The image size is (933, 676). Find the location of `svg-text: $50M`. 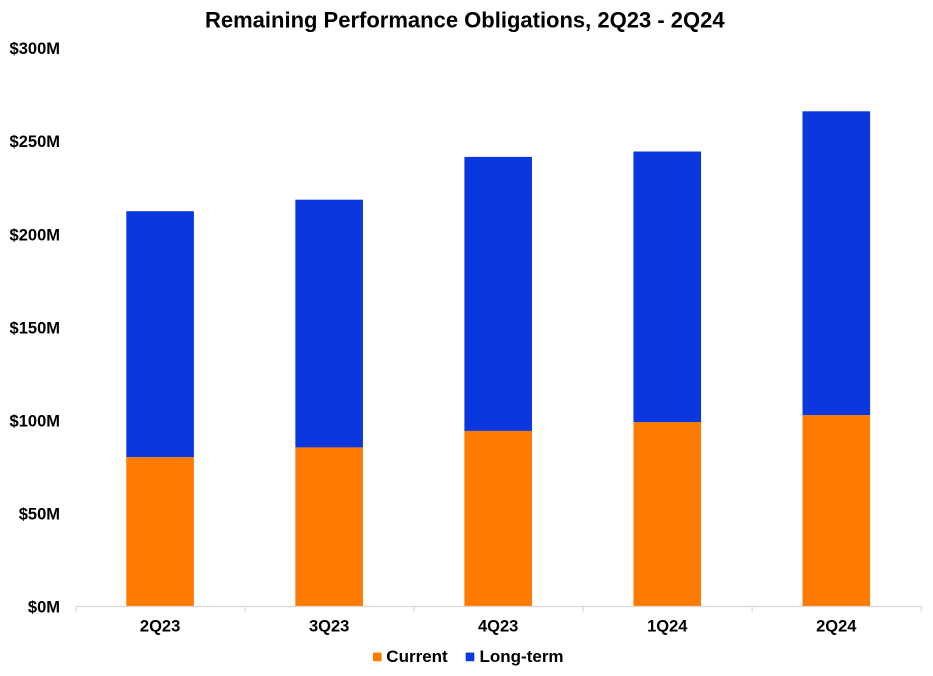

svg-text: $50M is located at coordinates (39, 515).